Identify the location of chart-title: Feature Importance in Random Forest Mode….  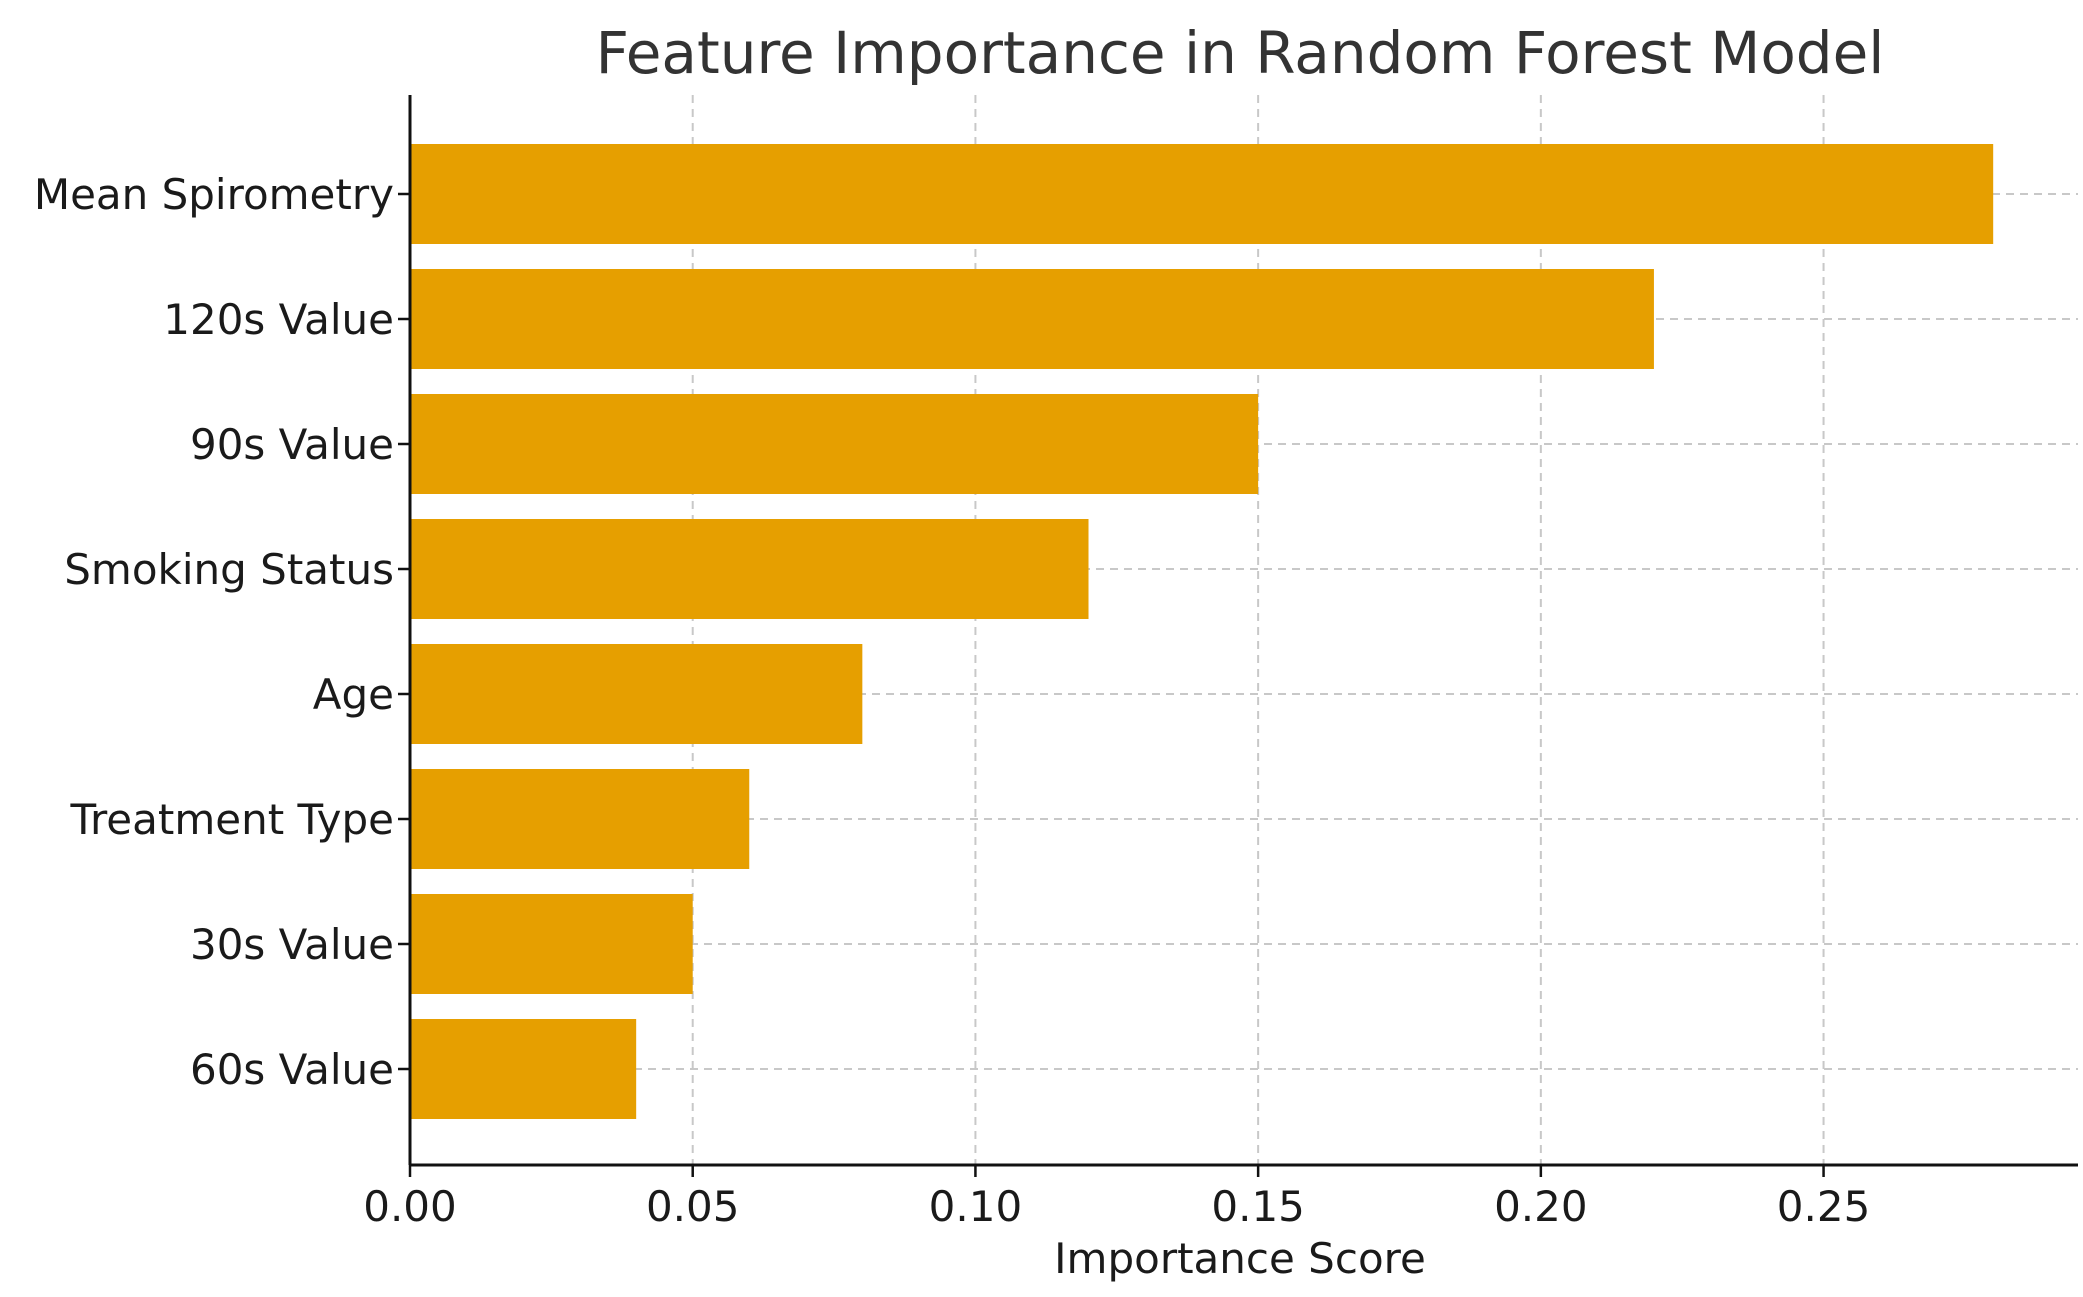
(1240, 53).